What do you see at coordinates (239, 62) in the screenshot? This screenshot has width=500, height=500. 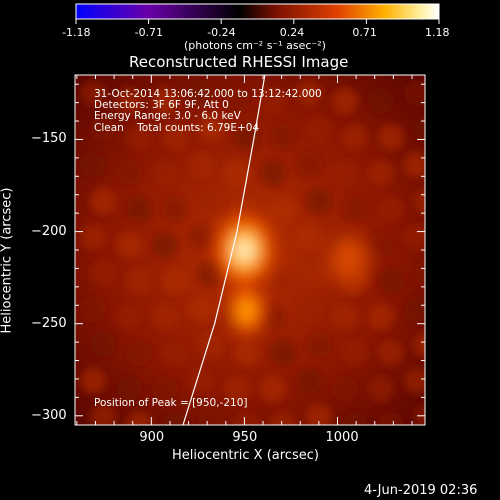 I see `chart-title: Reconstructed RHESSI Image` at bounding box center [239, 62].